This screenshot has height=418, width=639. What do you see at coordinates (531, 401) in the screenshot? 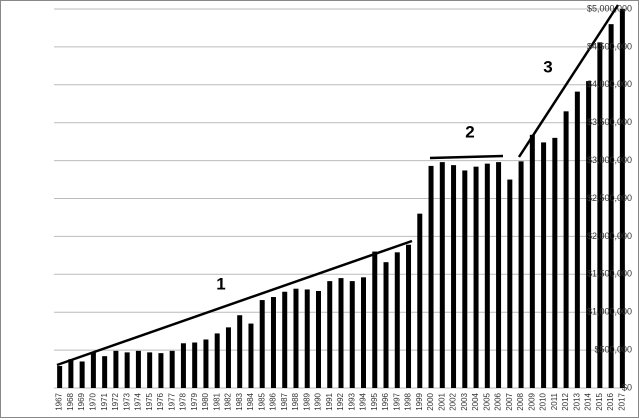
I see `x-tick-label: 2009` at bounding box center [531, 401].